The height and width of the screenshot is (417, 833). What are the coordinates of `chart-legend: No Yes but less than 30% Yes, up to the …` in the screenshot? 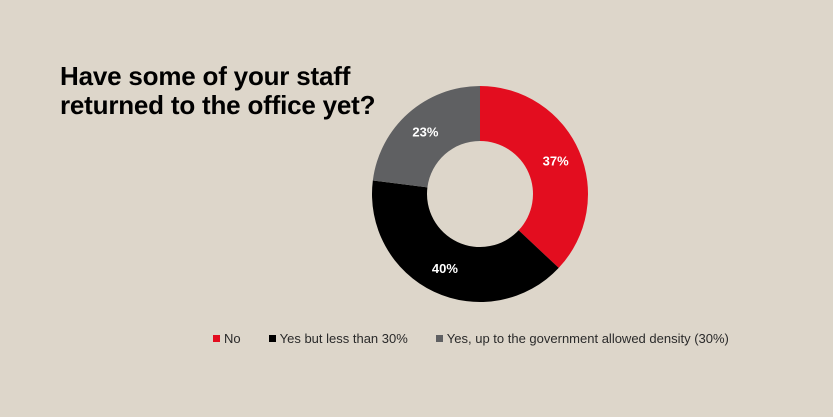 It's located at (471, 338).